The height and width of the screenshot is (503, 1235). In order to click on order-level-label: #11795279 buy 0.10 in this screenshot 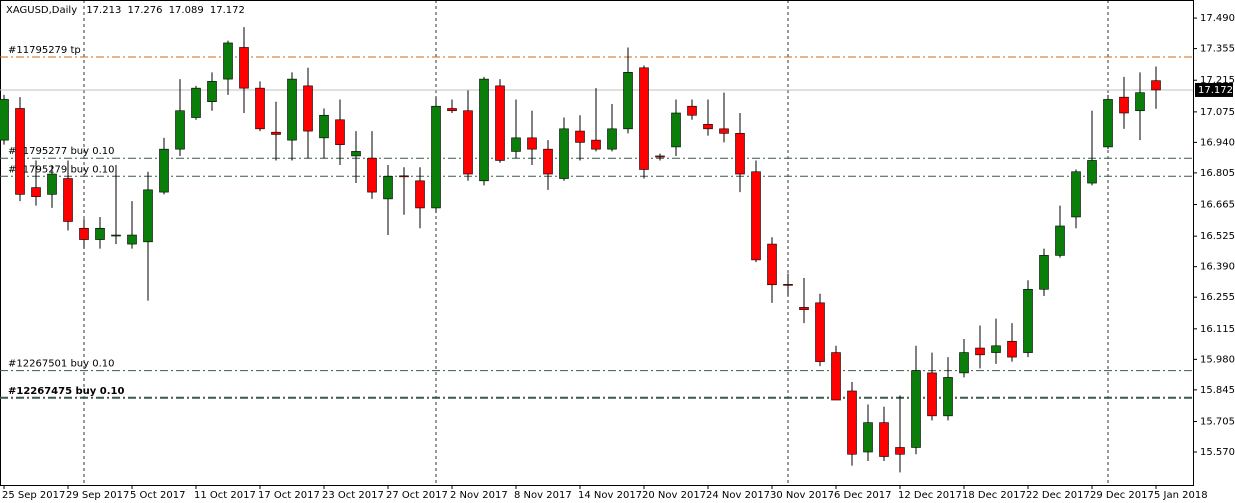, I will do `click(61, 169)`.